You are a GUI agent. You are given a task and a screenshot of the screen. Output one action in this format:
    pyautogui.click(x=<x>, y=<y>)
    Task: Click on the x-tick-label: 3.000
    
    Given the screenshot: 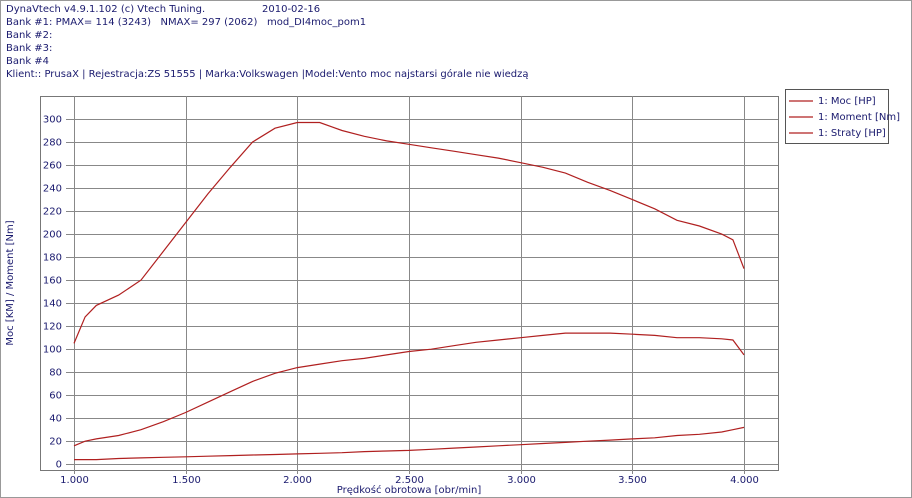 What is the action you would take?
    pyautogui.click(x=521, y=480)
    